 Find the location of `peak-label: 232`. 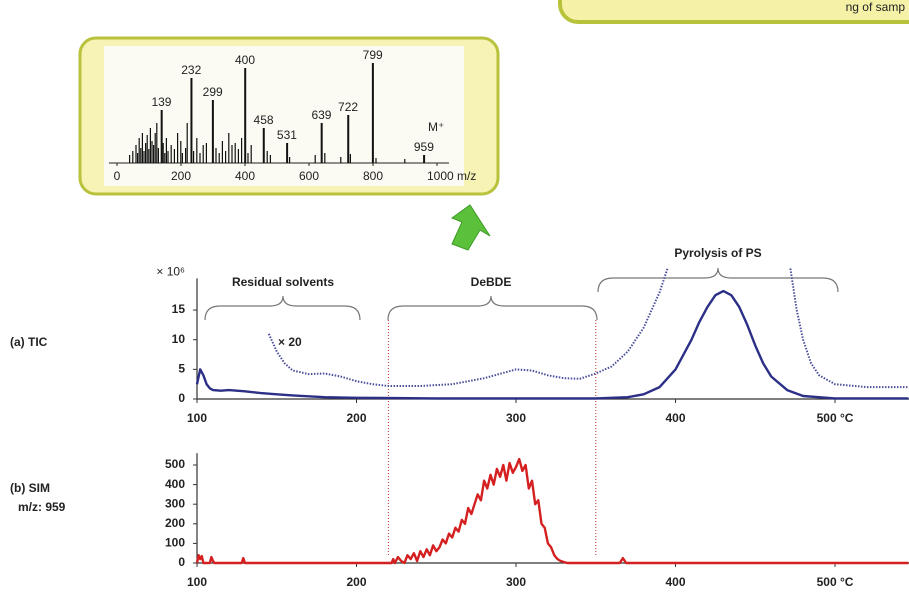

peak-label: 232 is located at coordinates (191, 70).